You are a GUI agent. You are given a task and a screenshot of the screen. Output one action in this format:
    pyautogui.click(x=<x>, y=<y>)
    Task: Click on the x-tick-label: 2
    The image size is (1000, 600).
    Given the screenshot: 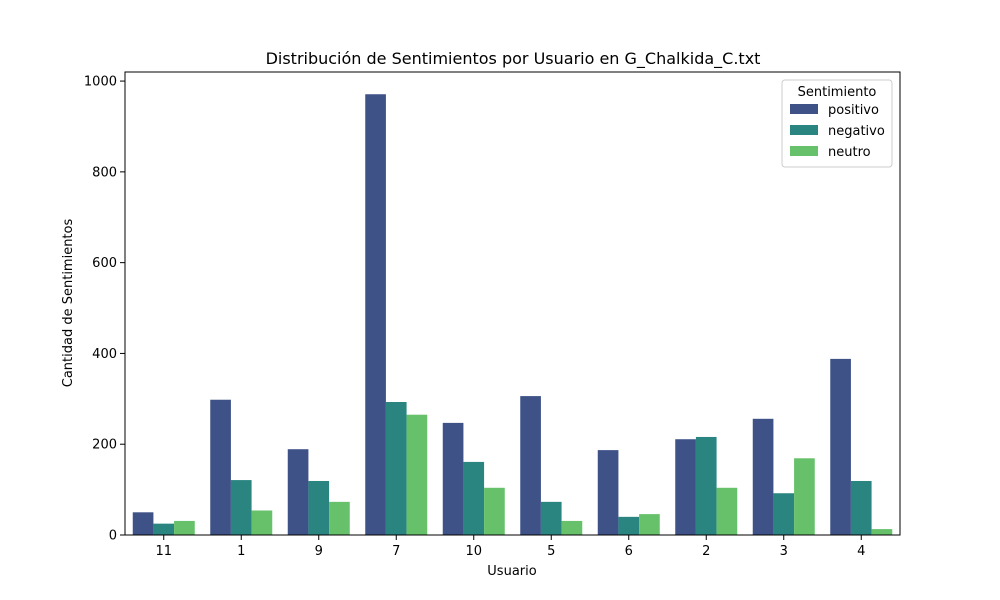 What is the action you would take?
    pyautogui.click(x=706, y=551)
    